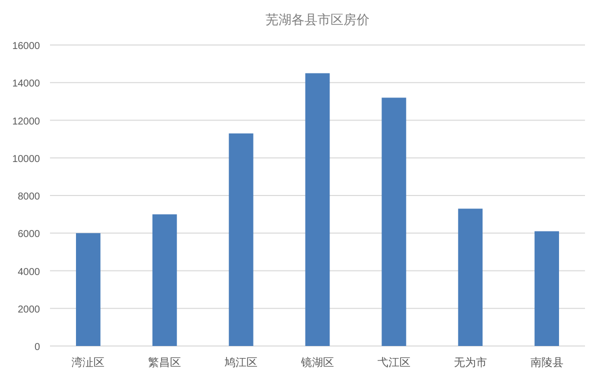  I want to click on y-tick-label: 8000, so click(29, 197).